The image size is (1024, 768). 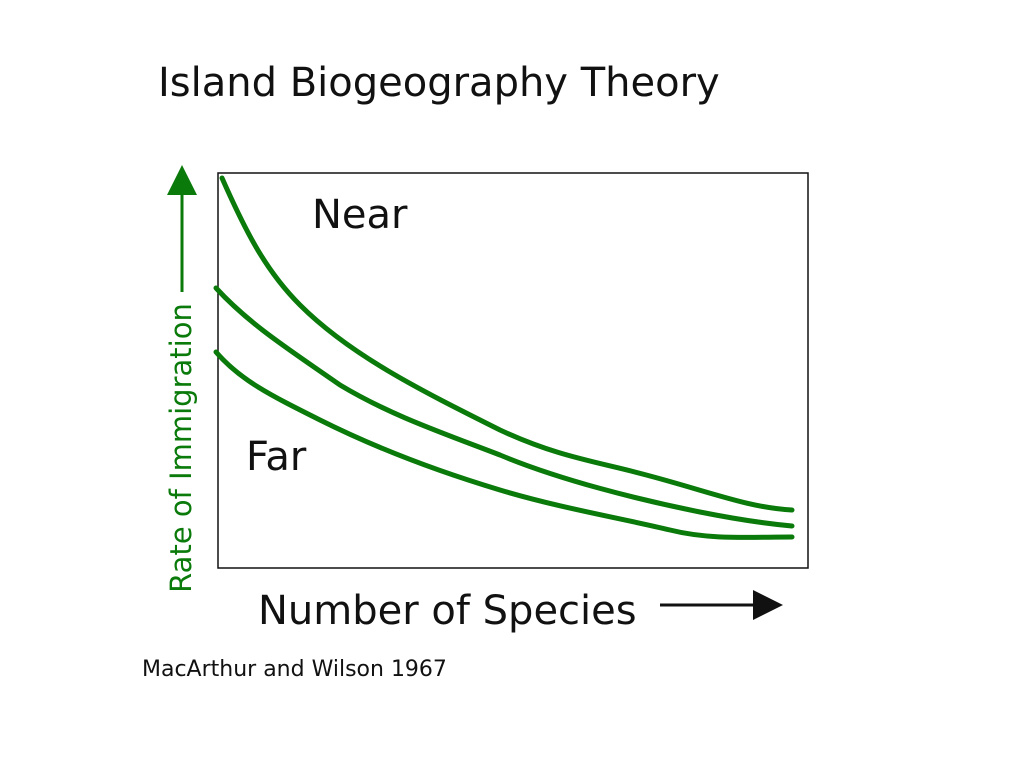 I want to click on y-axis-label: Rate of Immigration, so click(x=181, y=448).